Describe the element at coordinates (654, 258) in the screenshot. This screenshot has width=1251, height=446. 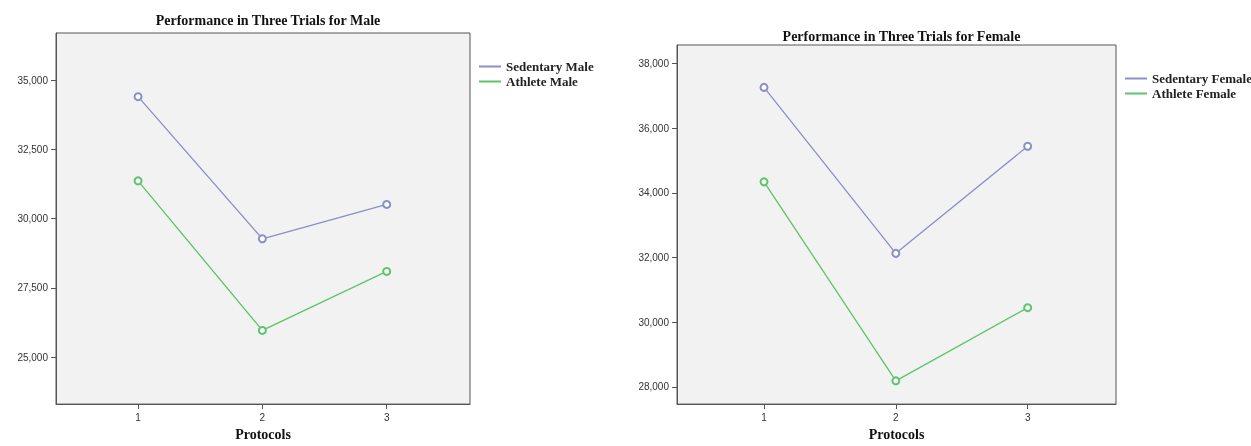
I see `y-tick-label: 32,000` at that location.